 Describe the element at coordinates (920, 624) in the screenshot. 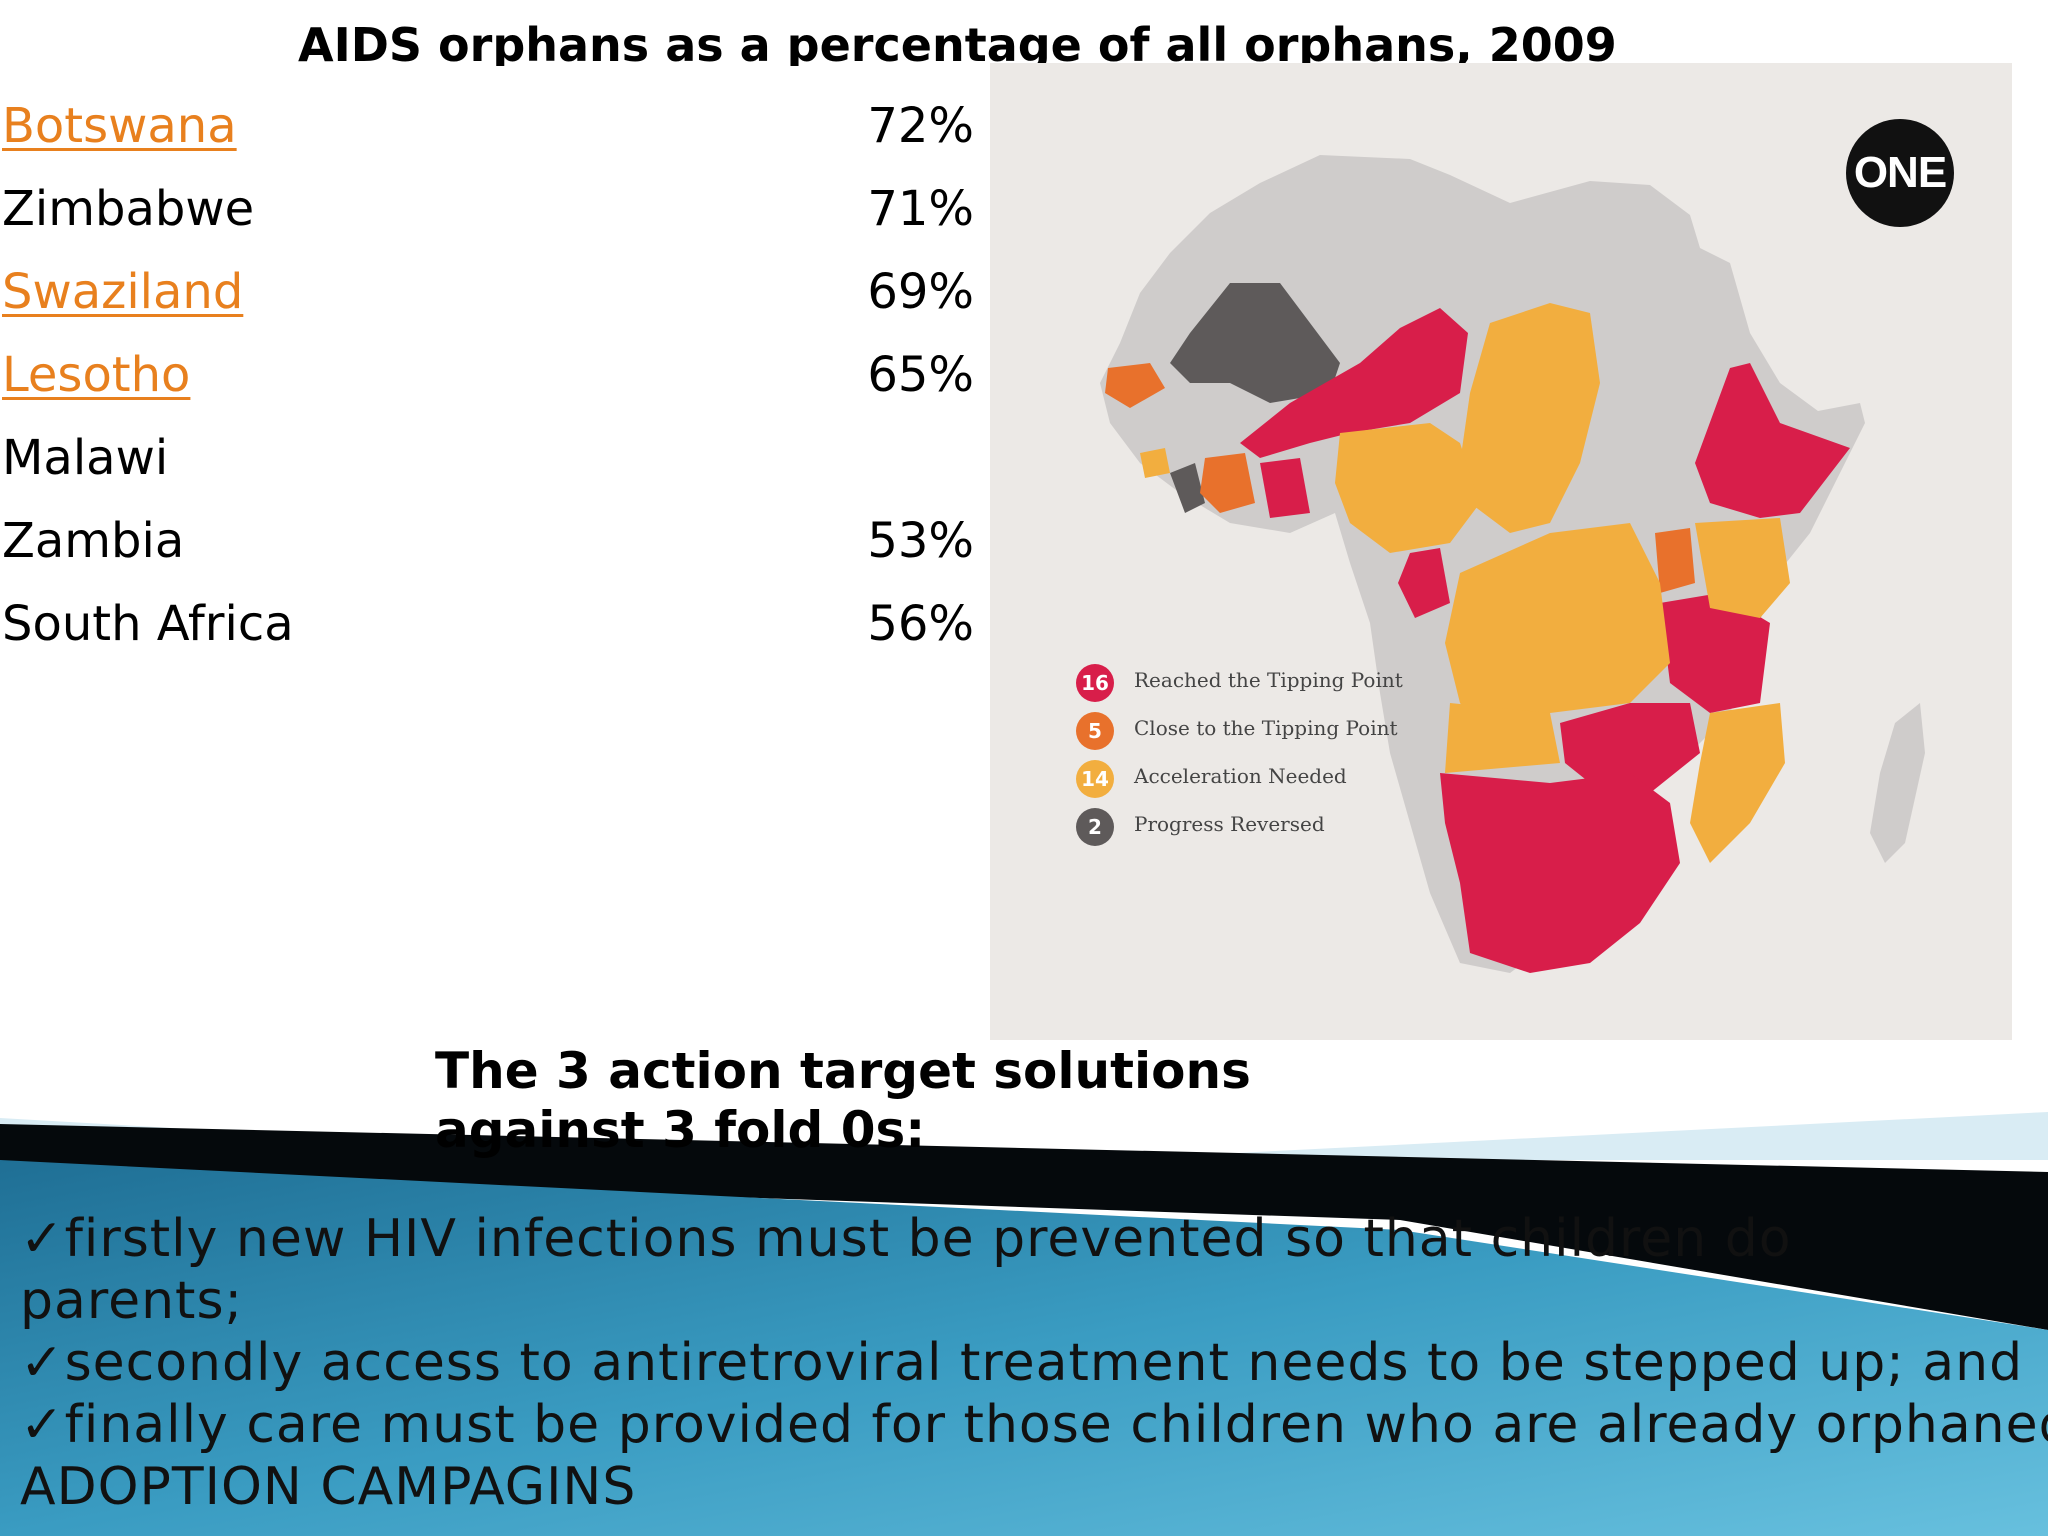

I see `country-percent: 56%` at that location.